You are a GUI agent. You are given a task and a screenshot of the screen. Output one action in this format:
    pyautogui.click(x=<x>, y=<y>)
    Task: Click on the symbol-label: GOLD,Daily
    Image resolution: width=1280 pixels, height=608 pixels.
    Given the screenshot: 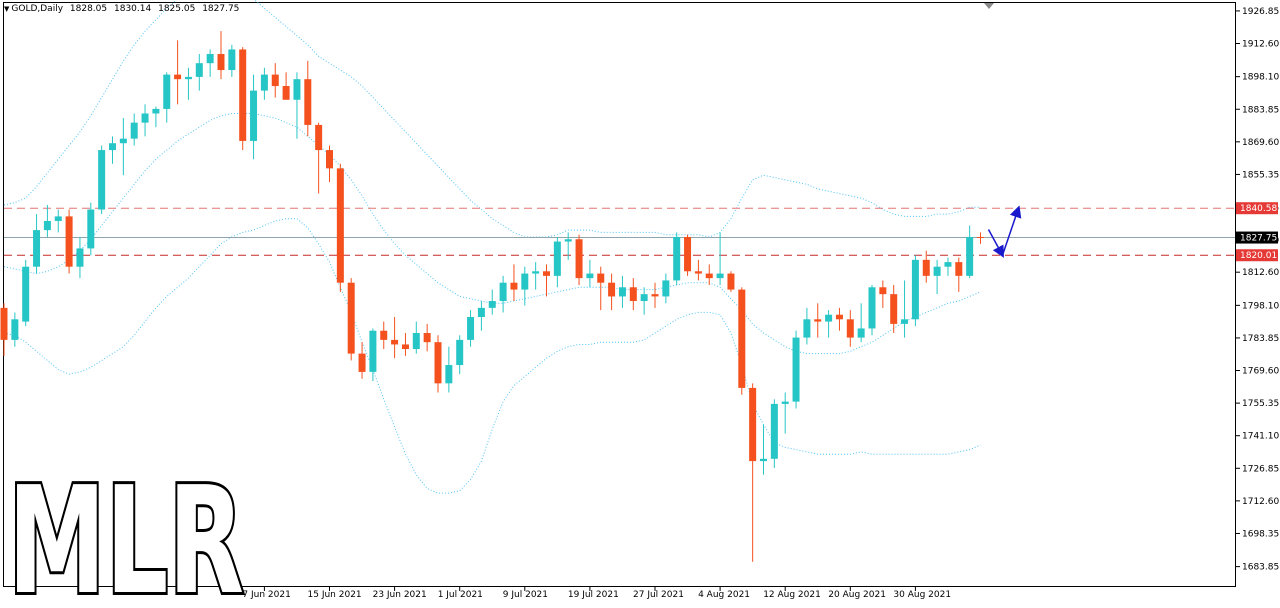 What is the action you would take?
    pyautogui.click(x=37, y=9)
    